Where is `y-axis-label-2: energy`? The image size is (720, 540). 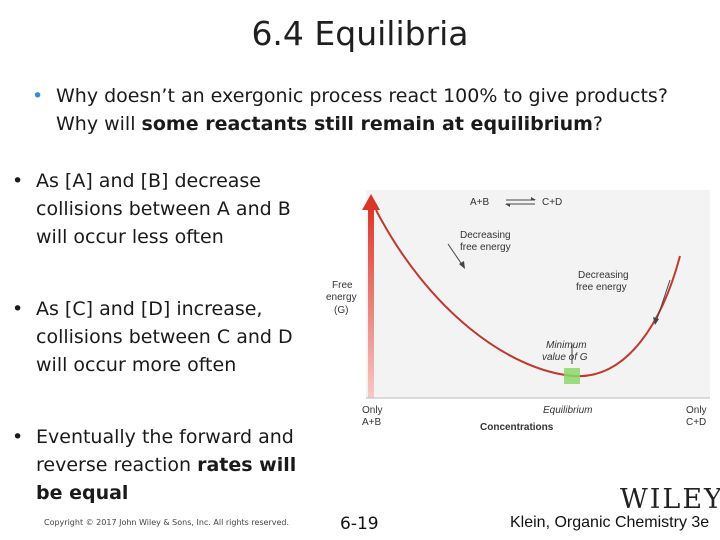
y-axis-label-2: energy is located at coordinates (341, 297).